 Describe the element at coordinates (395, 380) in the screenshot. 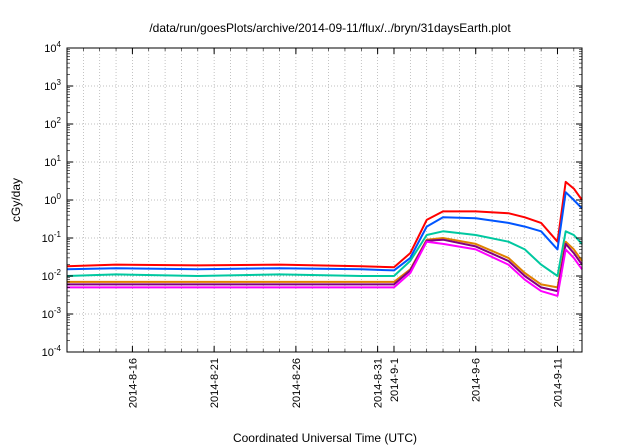

I see `x-tick-label: 2014-9-1` at that location.